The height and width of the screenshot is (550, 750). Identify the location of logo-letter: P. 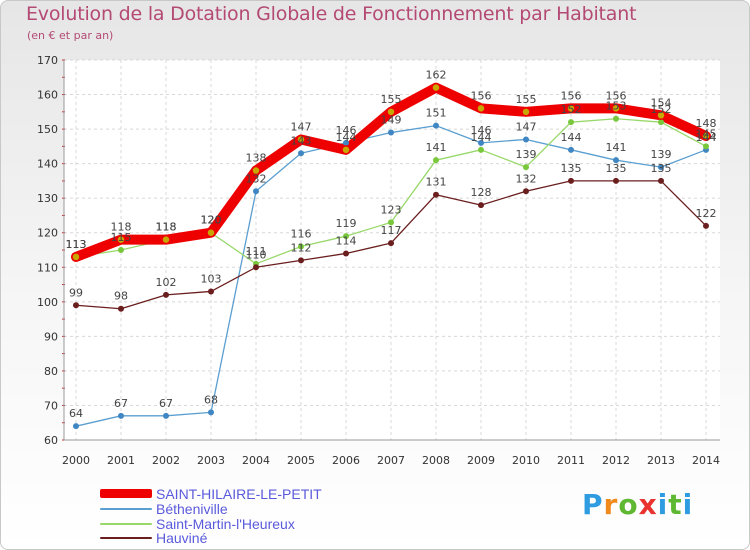
(593, 504).